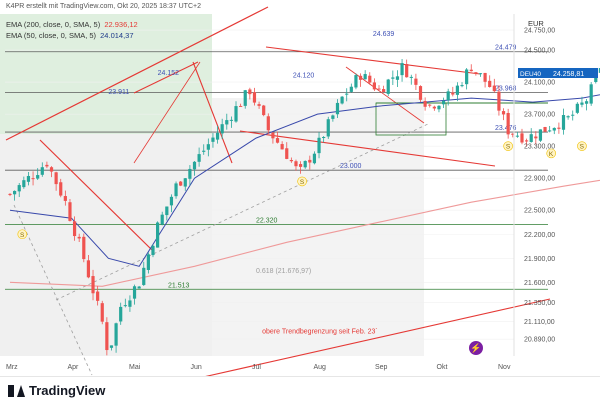 The image size is (600, 408). What do you see at coordinates (117, 35) in the screenshot?
I see `legend-ema50-value: 24.014,37` at bounding box center [117, 35].